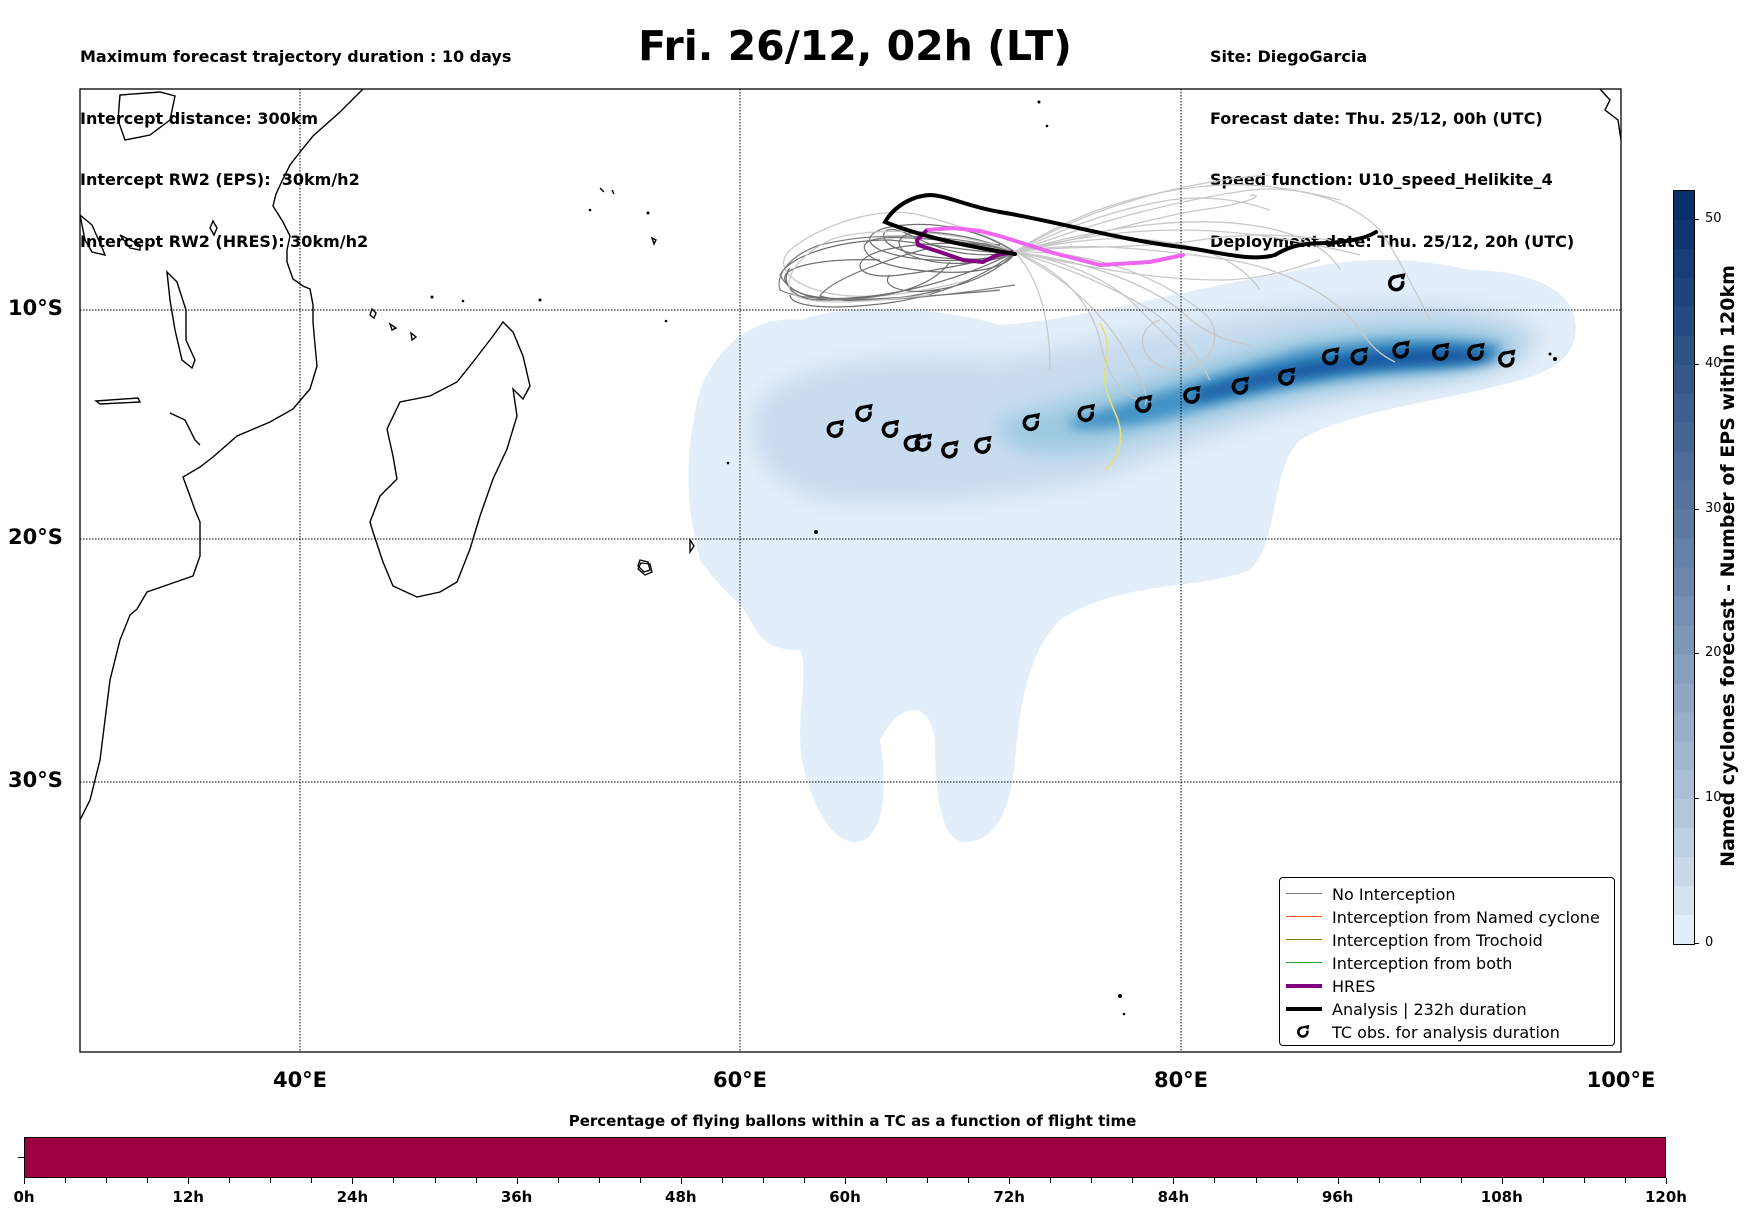  What do you see at coordinates (1303, 1031) in the screenshot?
I see `tc-obs-icon` at bounding box center [1303, 1031].